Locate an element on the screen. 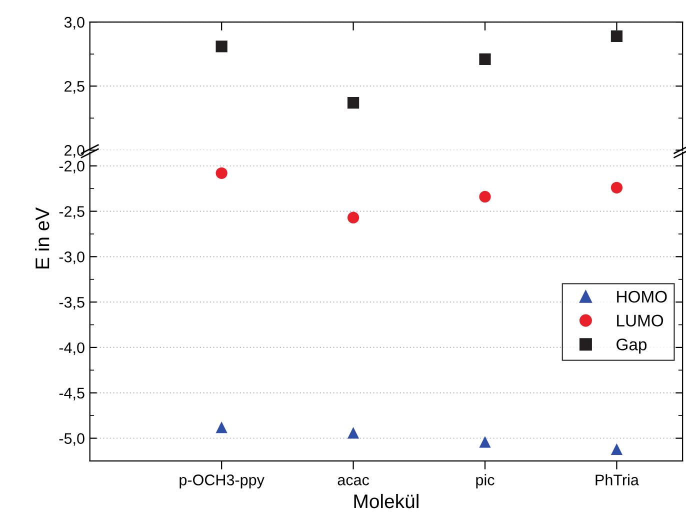 This screenshot has height=525, width=686. x-tick-label: p-OCH3-ppy is located at coordinates (222, 481).